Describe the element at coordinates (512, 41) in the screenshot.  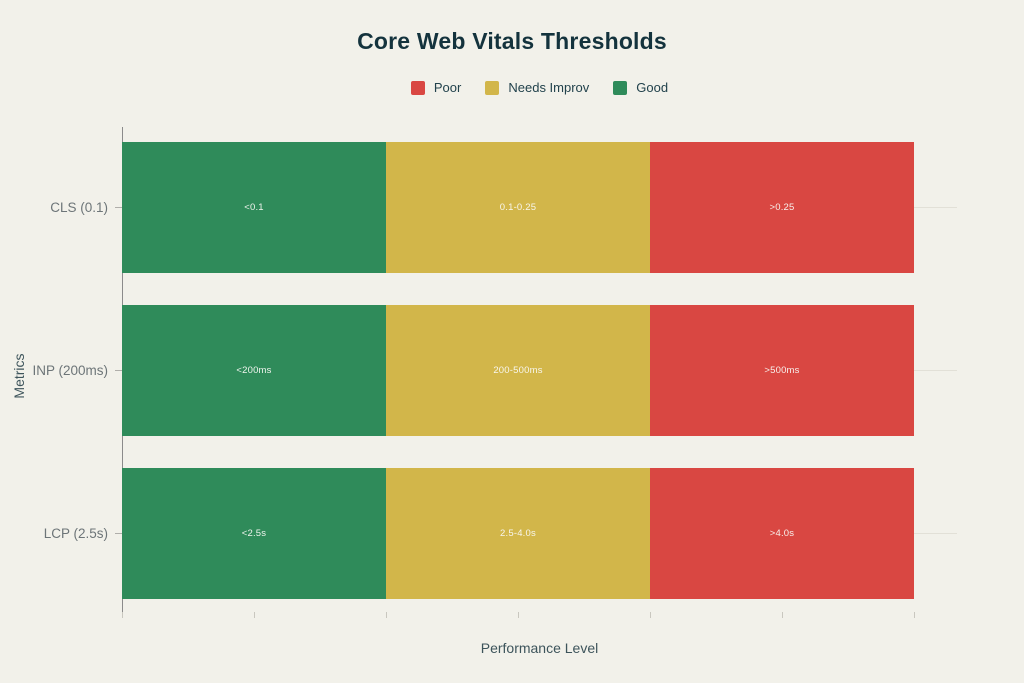
I see `chart-title: Core Web Vitals Thresholds` at that location.